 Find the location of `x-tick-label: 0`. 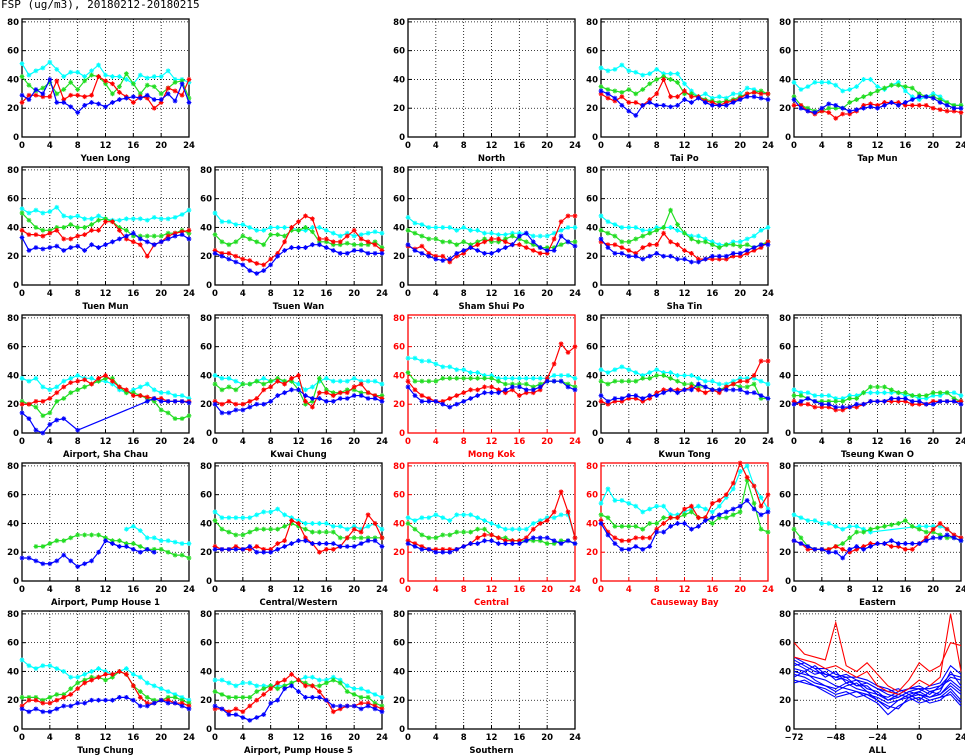

x-tick-label: 0 is located at coordinates (22, 442).